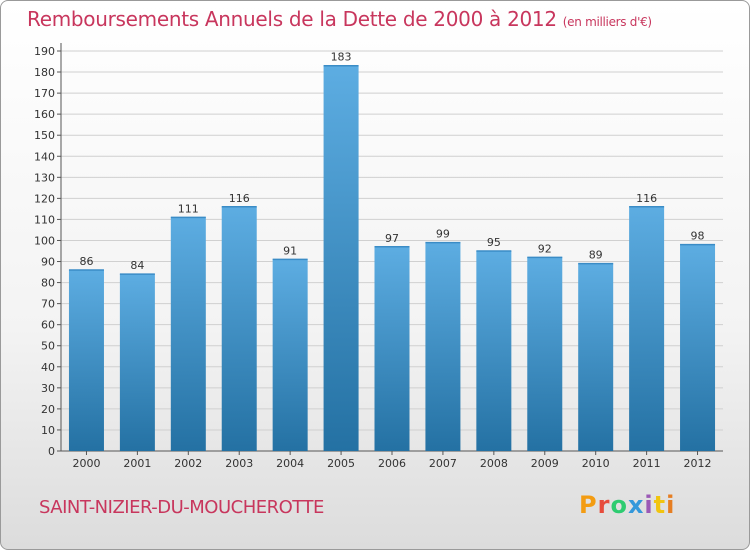 The width and height of the screenshot is (750, 550). Describe the element at coordinates (137, 265) in the screenshot. I see `data-label: 84` at that location.